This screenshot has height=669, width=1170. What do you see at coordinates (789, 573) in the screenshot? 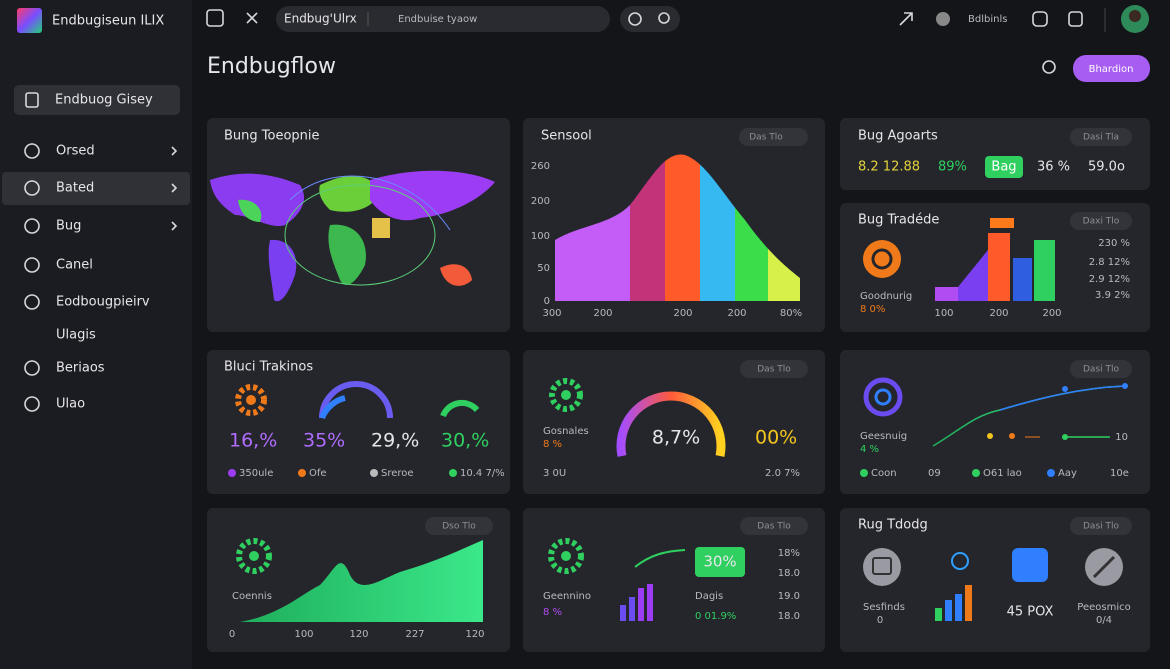
I see `value: 18.0` at bounding box center [789, 573].